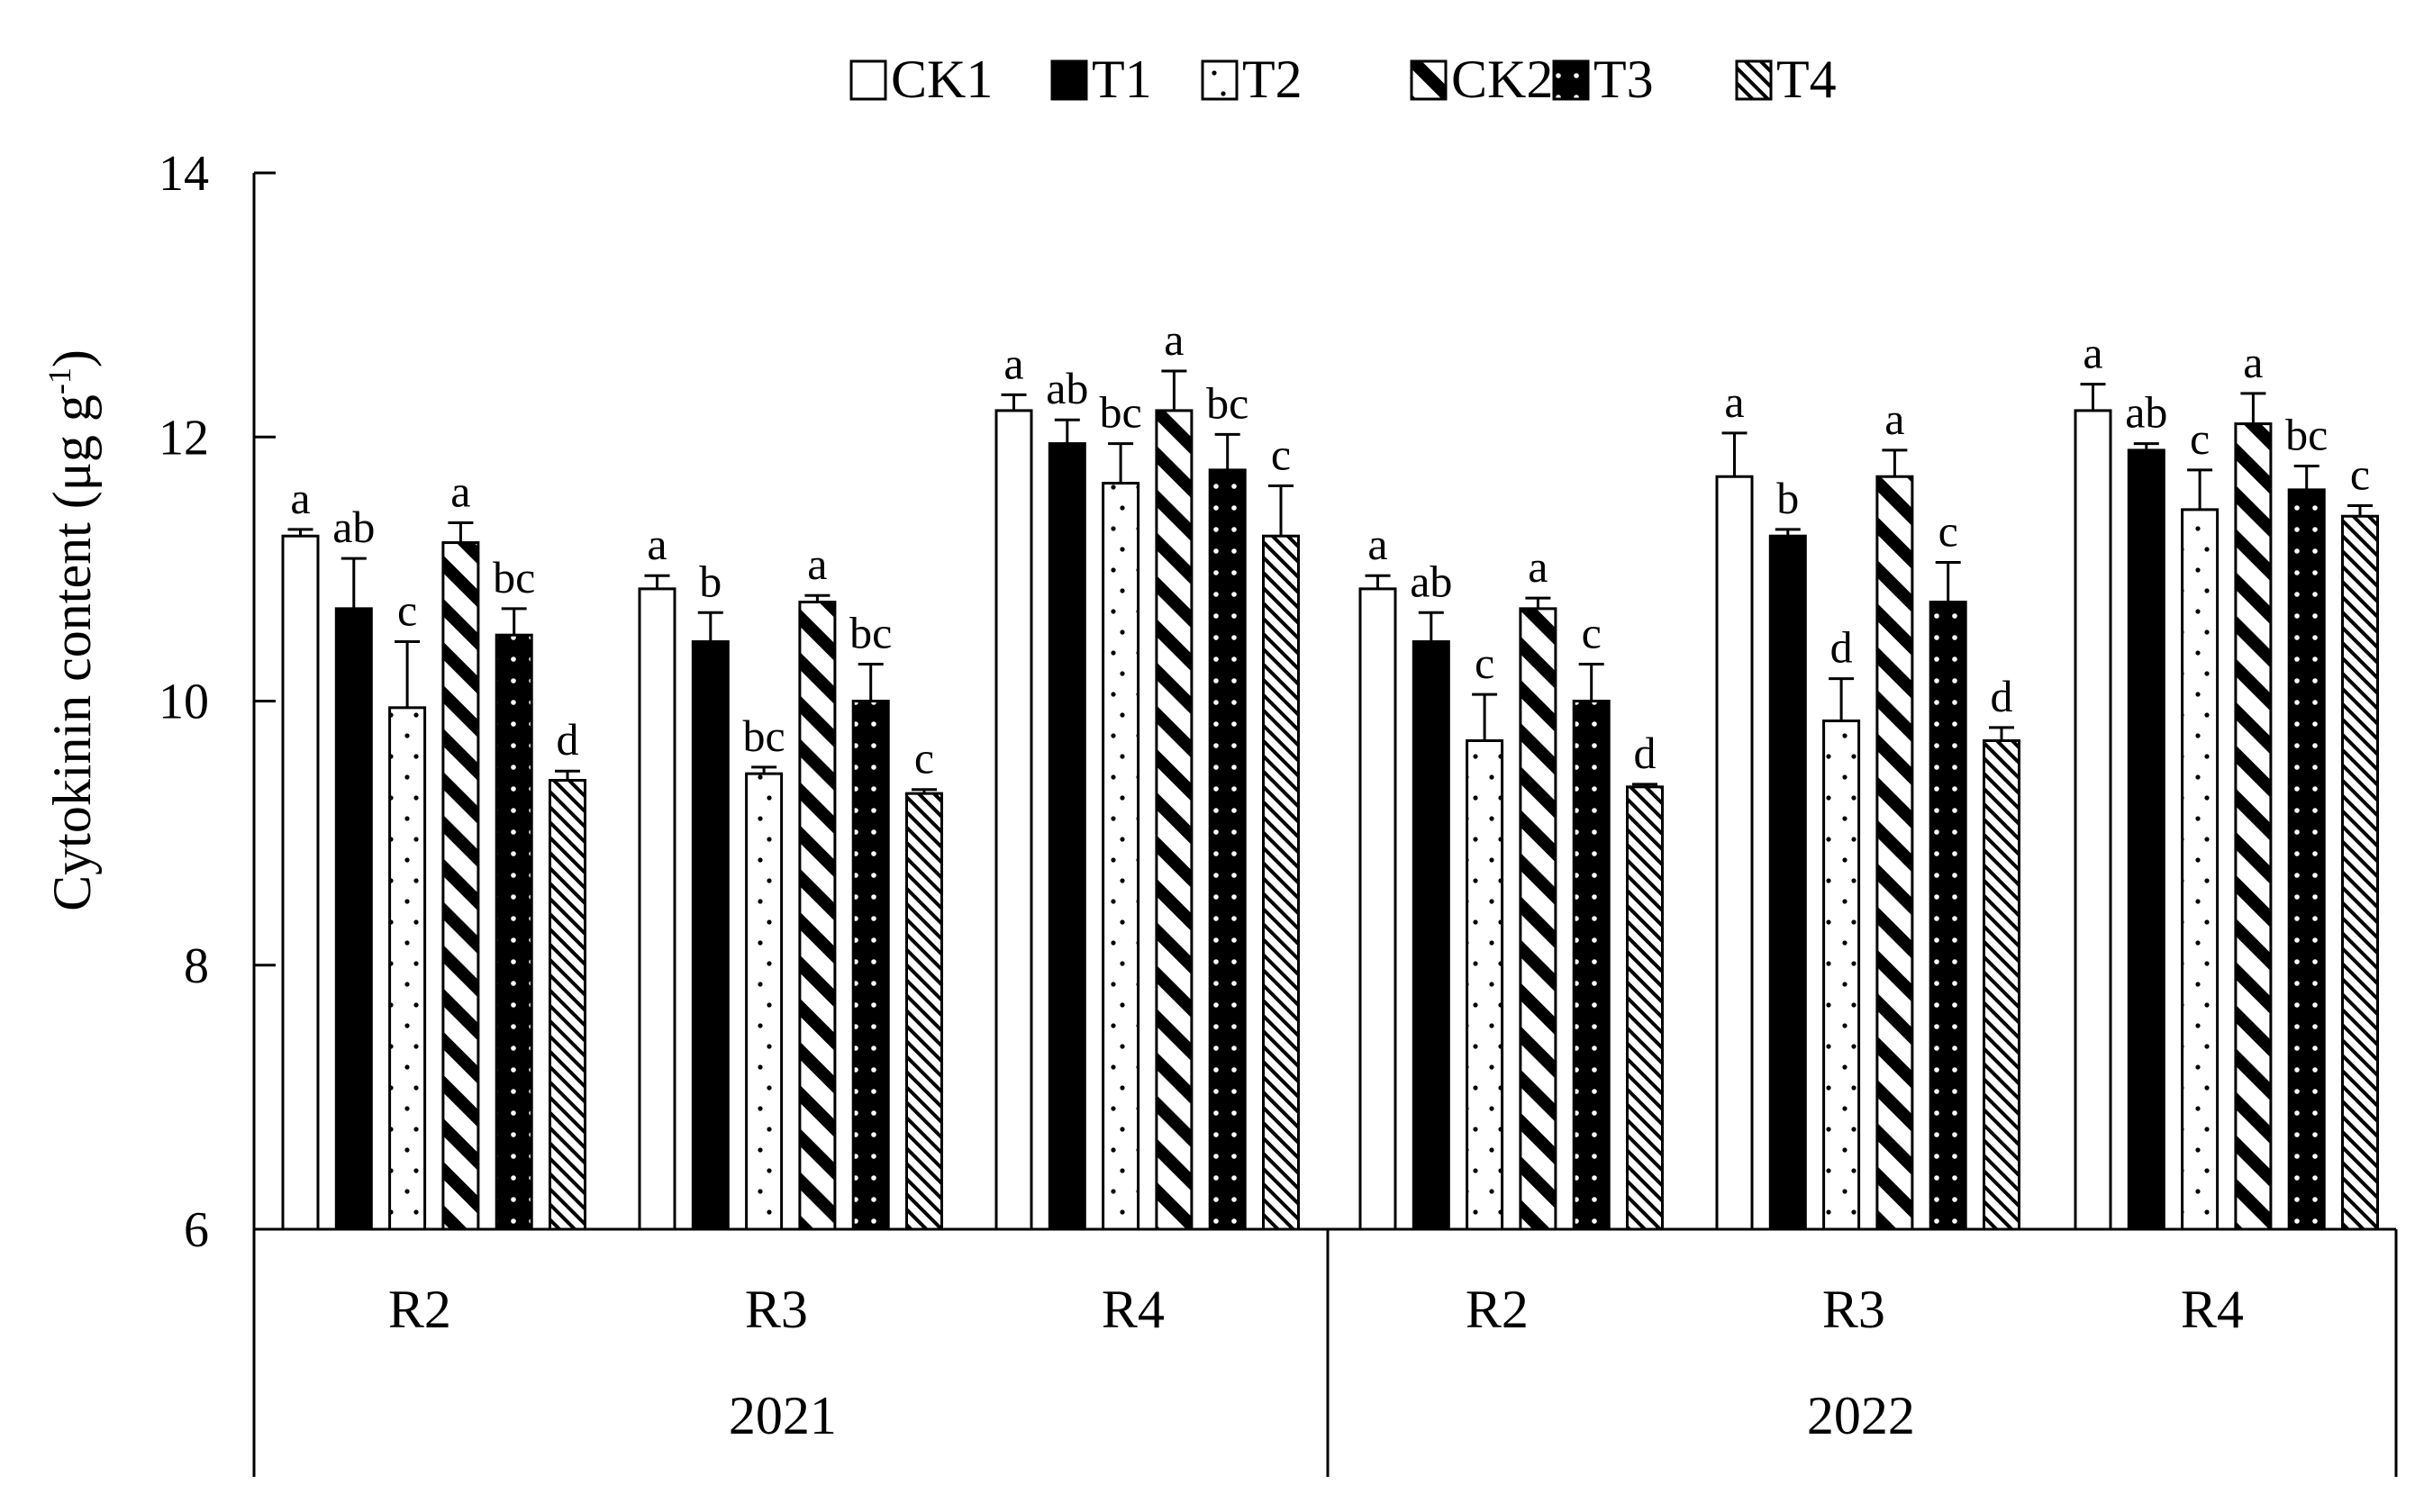  What do you see at coordinates (72, 358) in the screenshot?
I see `y-axis-label-close: )` at bounding box center [72, 358].